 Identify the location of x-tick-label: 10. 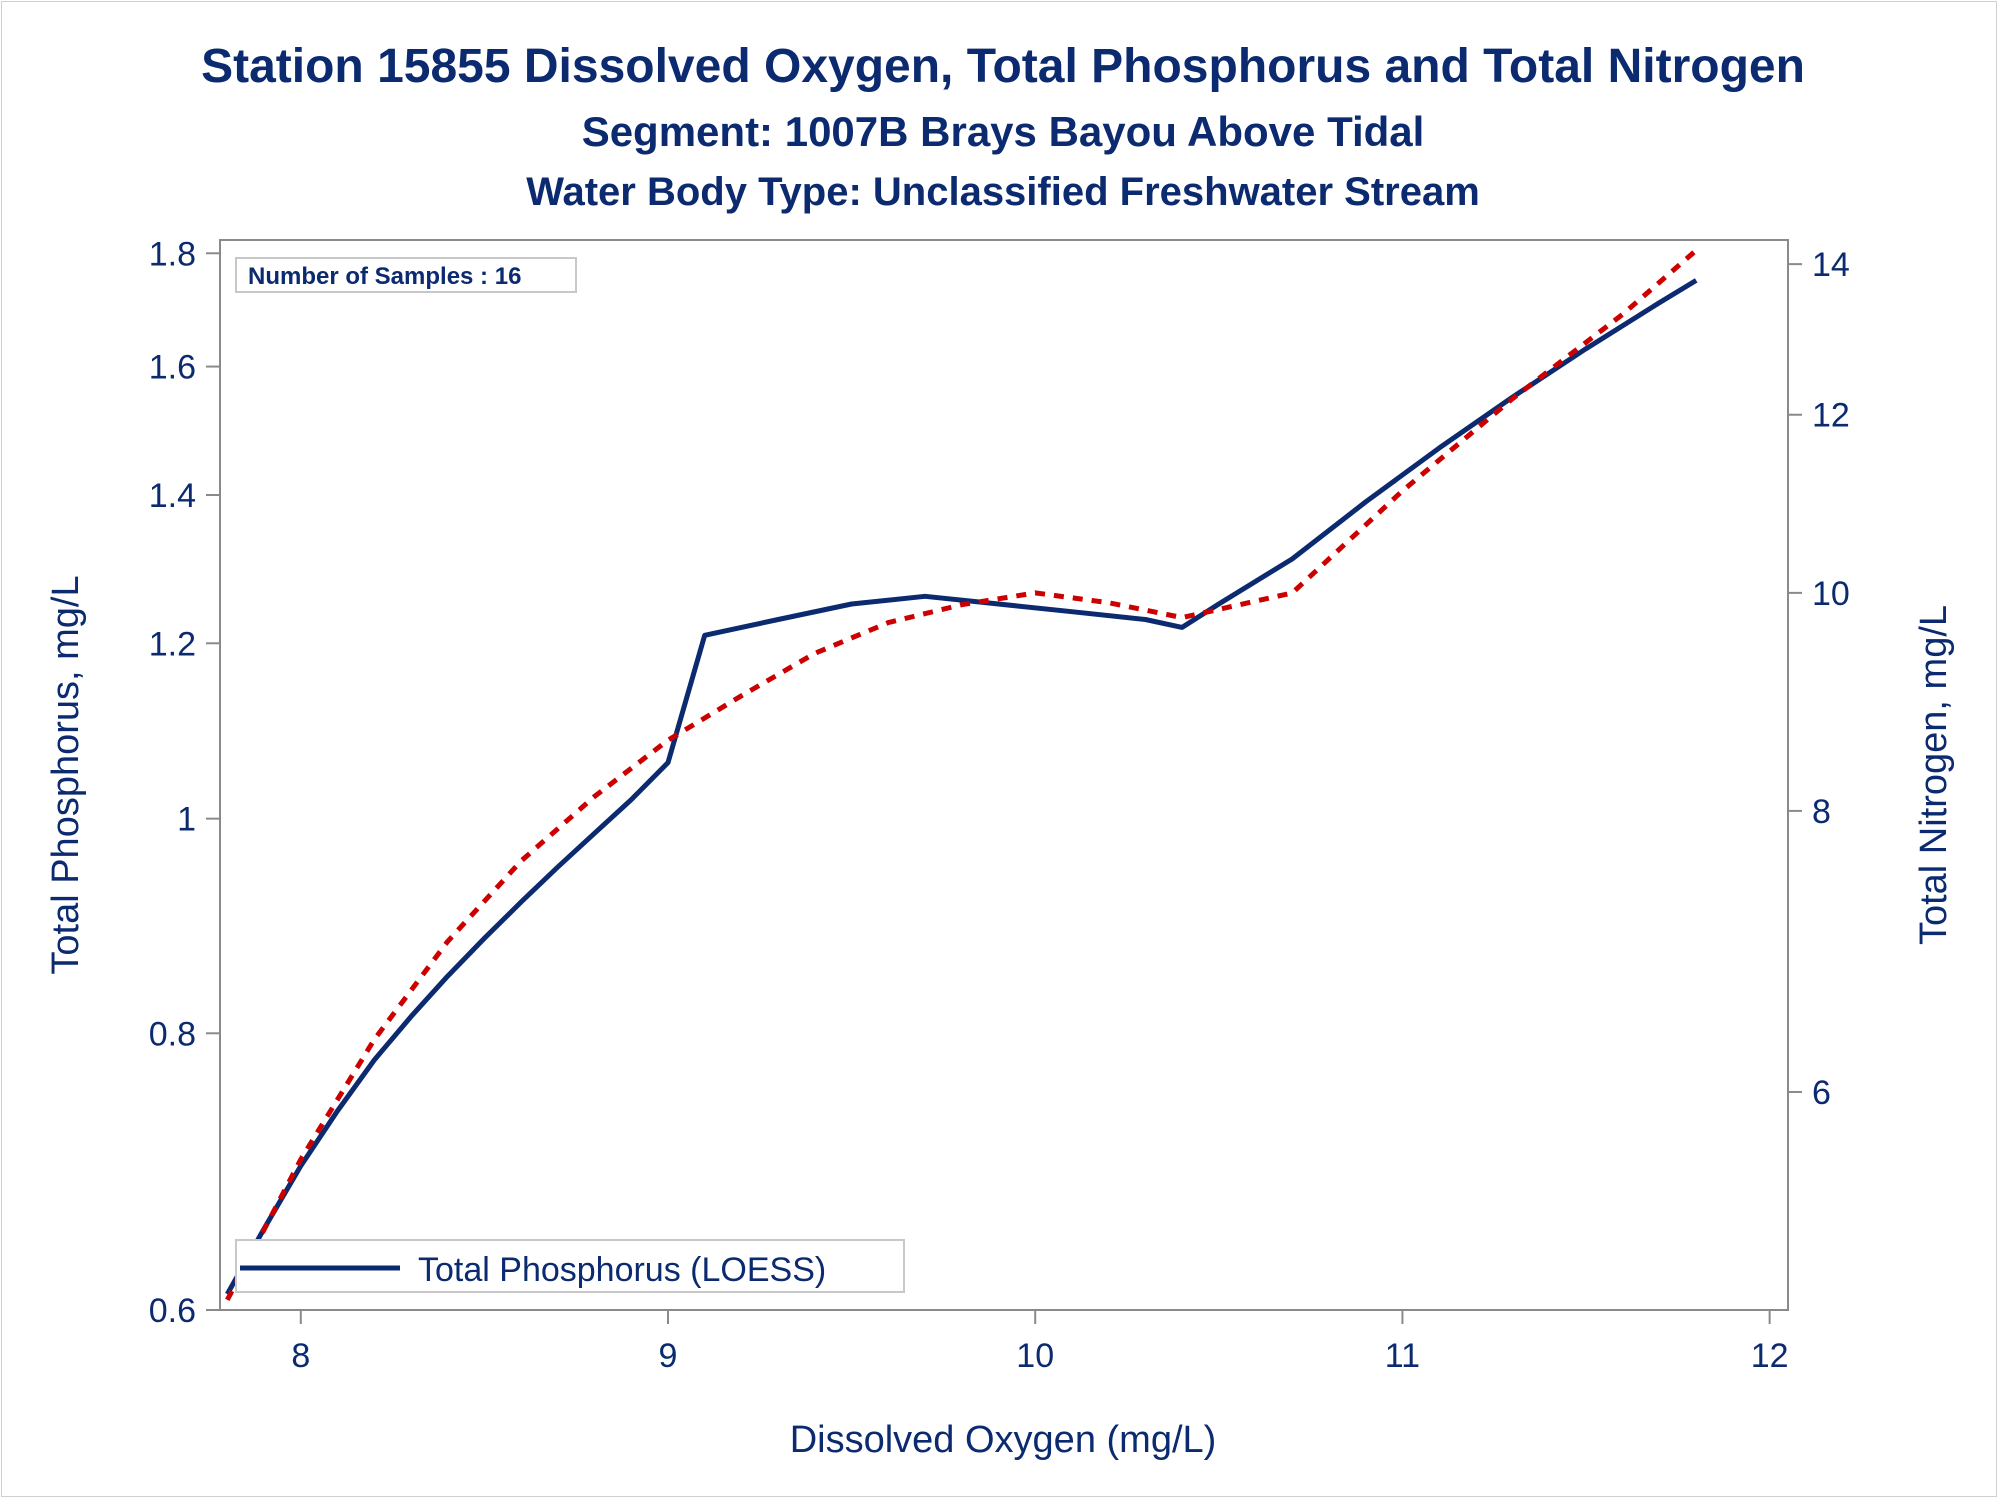
(1035, 1356).